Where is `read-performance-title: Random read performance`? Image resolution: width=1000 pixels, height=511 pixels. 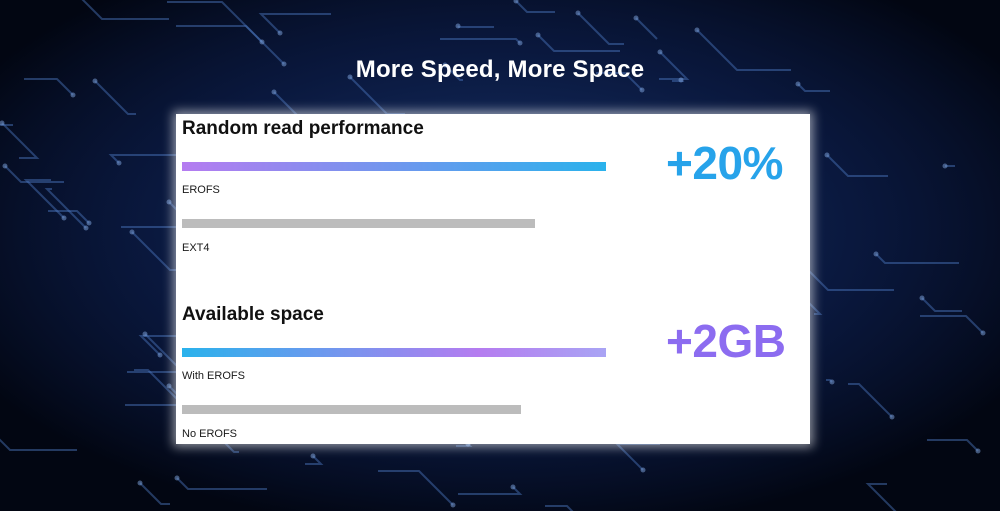 read-performance-title: Random read performance is located at coordinates (303, 128).